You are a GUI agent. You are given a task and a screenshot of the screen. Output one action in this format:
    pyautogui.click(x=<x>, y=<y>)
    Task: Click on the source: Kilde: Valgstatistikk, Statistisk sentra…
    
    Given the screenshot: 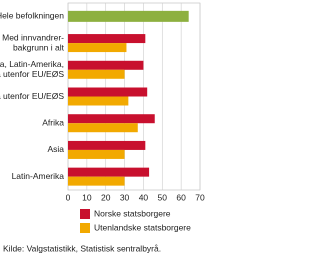 What is the action you would take?
    pyautogui.click(x=82, y=248)
    